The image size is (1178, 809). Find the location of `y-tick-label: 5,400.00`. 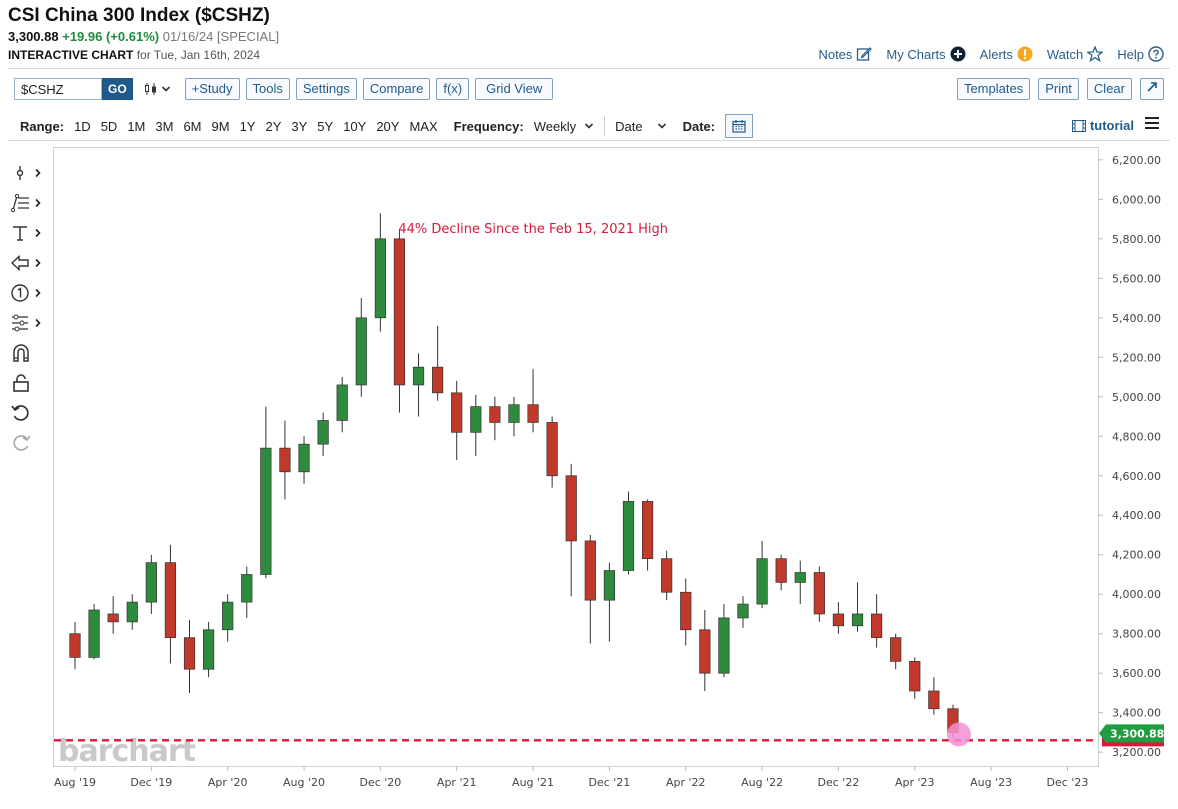

y-tick-label: 5,400.00 is located at coordinates (1136, 318).